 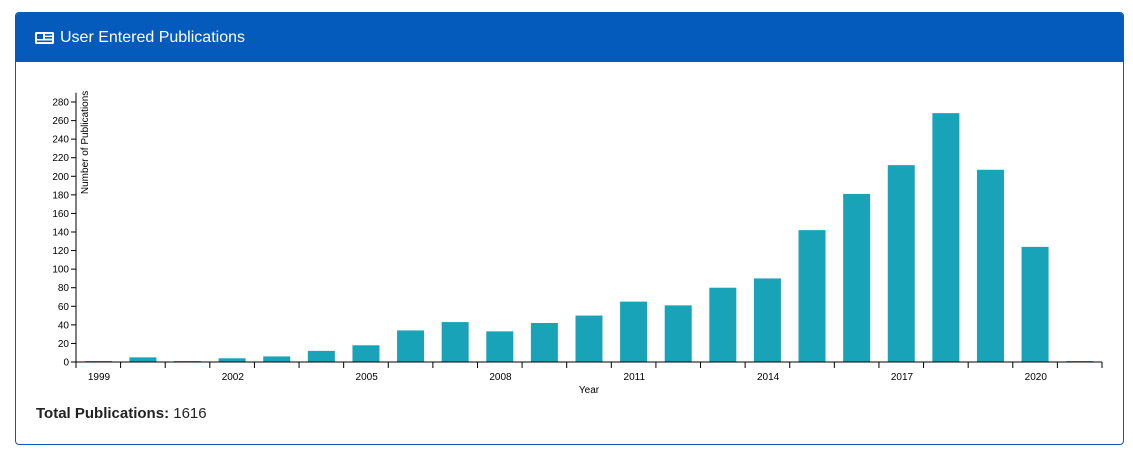 What do you see at coordinates (60, 251) in the screenshot?
I see `y-tick-label-120: 120` at bounding box center [60, 251].